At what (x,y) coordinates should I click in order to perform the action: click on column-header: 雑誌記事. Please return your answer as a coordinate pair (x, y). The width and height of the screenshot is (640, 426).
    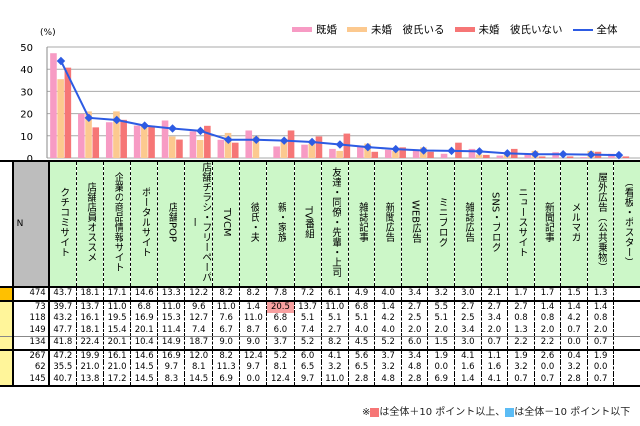
    Looking at the image, I should click on (361, 224).